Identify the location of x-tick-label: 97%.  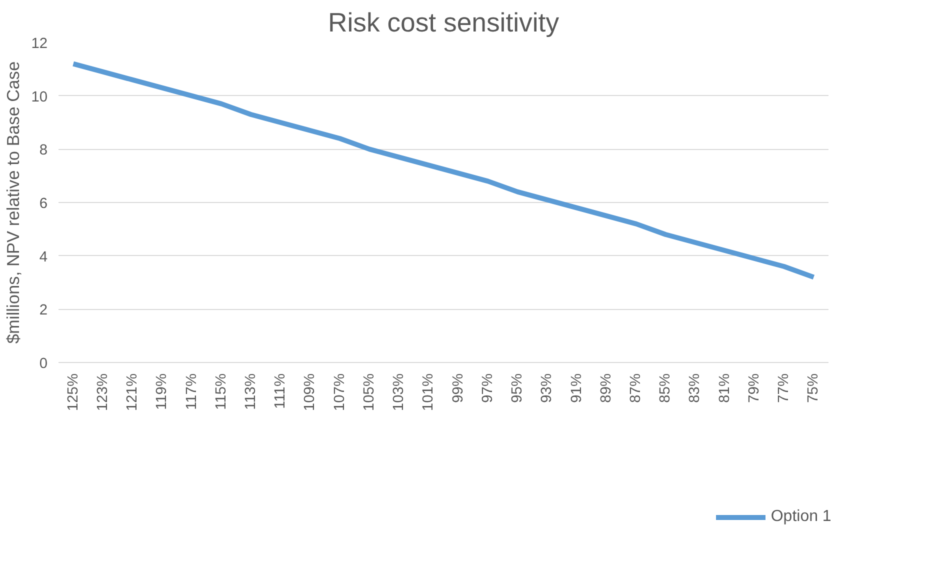
(488, 388).